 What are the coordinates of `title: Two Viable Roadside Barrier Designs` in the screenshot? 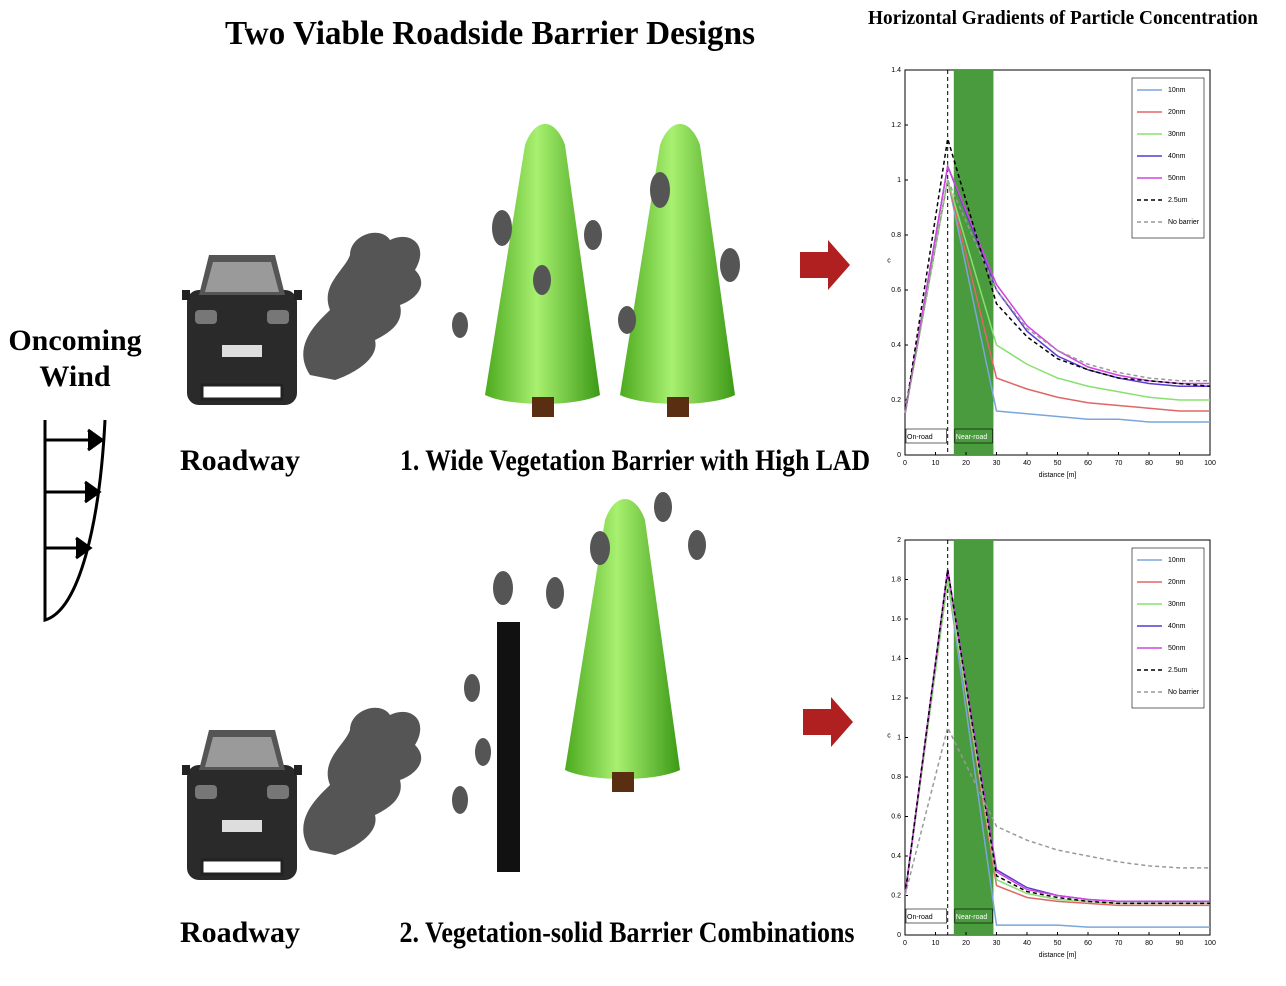 It's located at (490, 33).